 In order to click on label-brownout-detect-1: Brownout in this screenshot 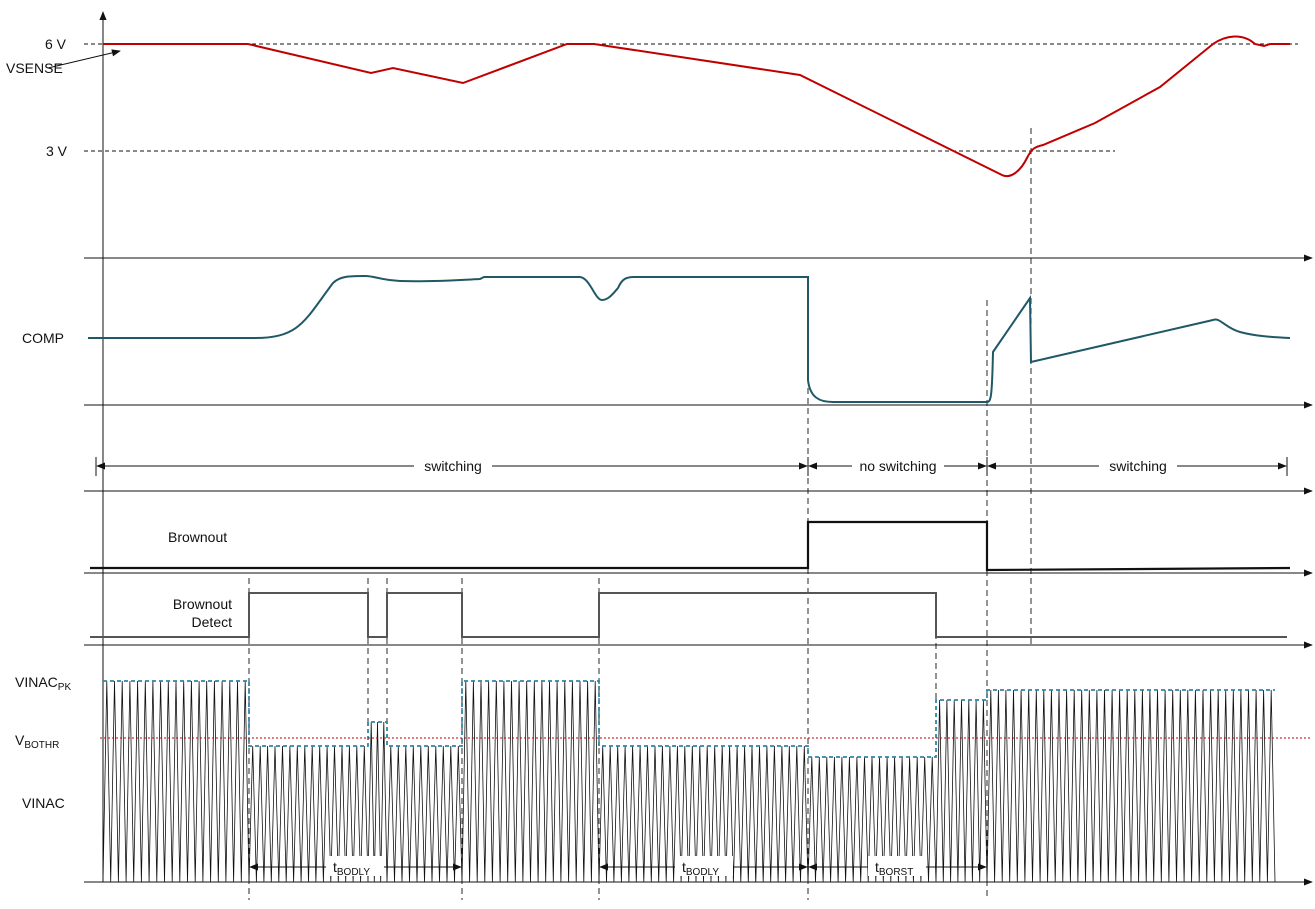, I will do `click(202, 604)`.